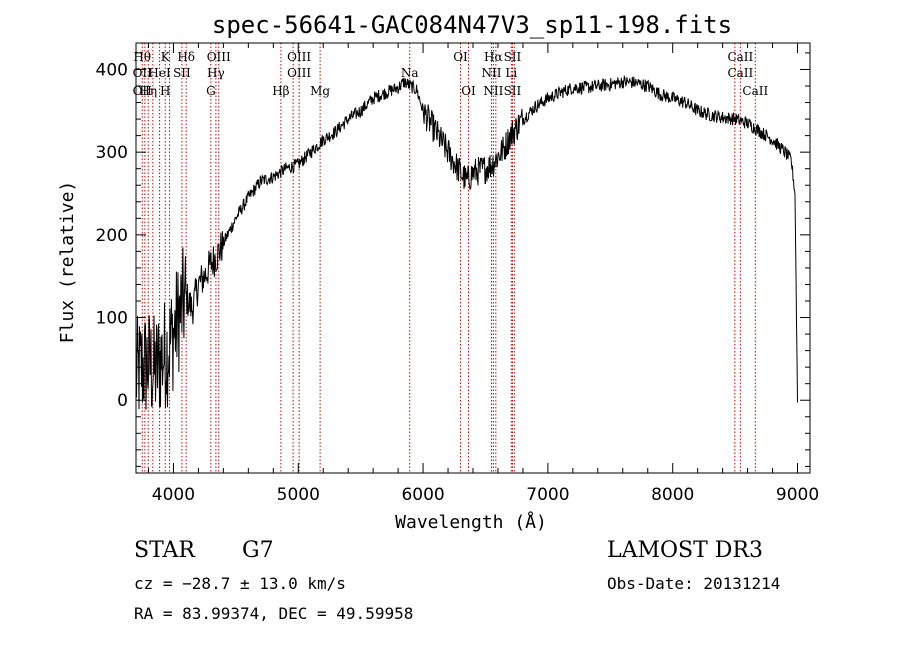  Describe the element at coordinates (422, 495) in the screenshot. I see `x-tick-label: 6000` at that location.